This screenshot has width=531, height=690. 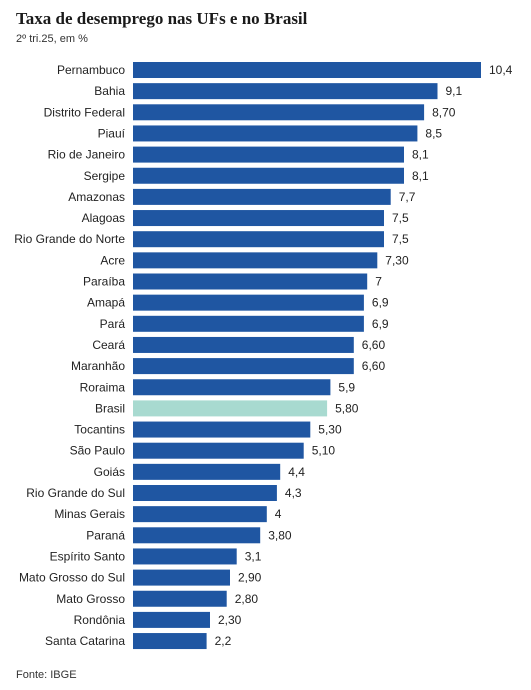 I want to click on category-label-parana: Paraná, so click(x=105, y=535).